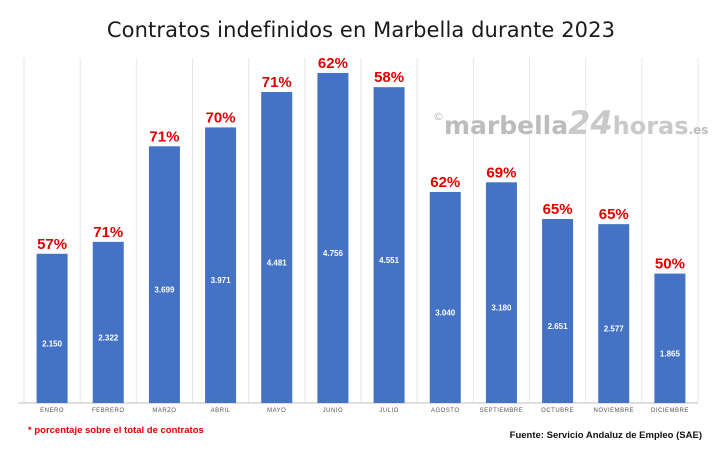  What do you see at coordinates (116, 430) in the screenshot?
I see `footnote: * porcentaje sobre el total de contratos` at bounding box center [116, 430].